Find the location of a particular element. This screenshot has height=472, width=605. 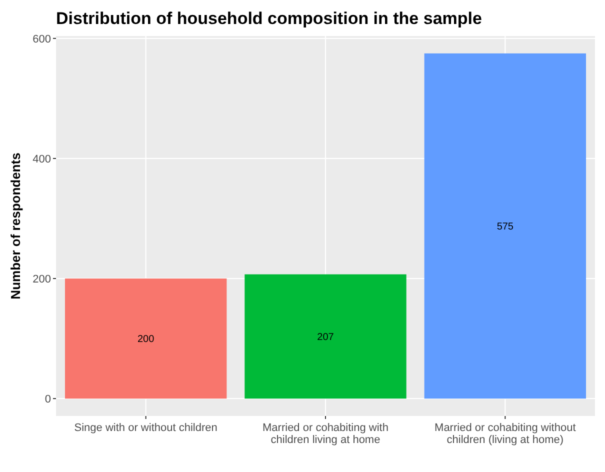

x-tick-label: Married or cohabiting with children living at home is located at coordinates (325, 434).